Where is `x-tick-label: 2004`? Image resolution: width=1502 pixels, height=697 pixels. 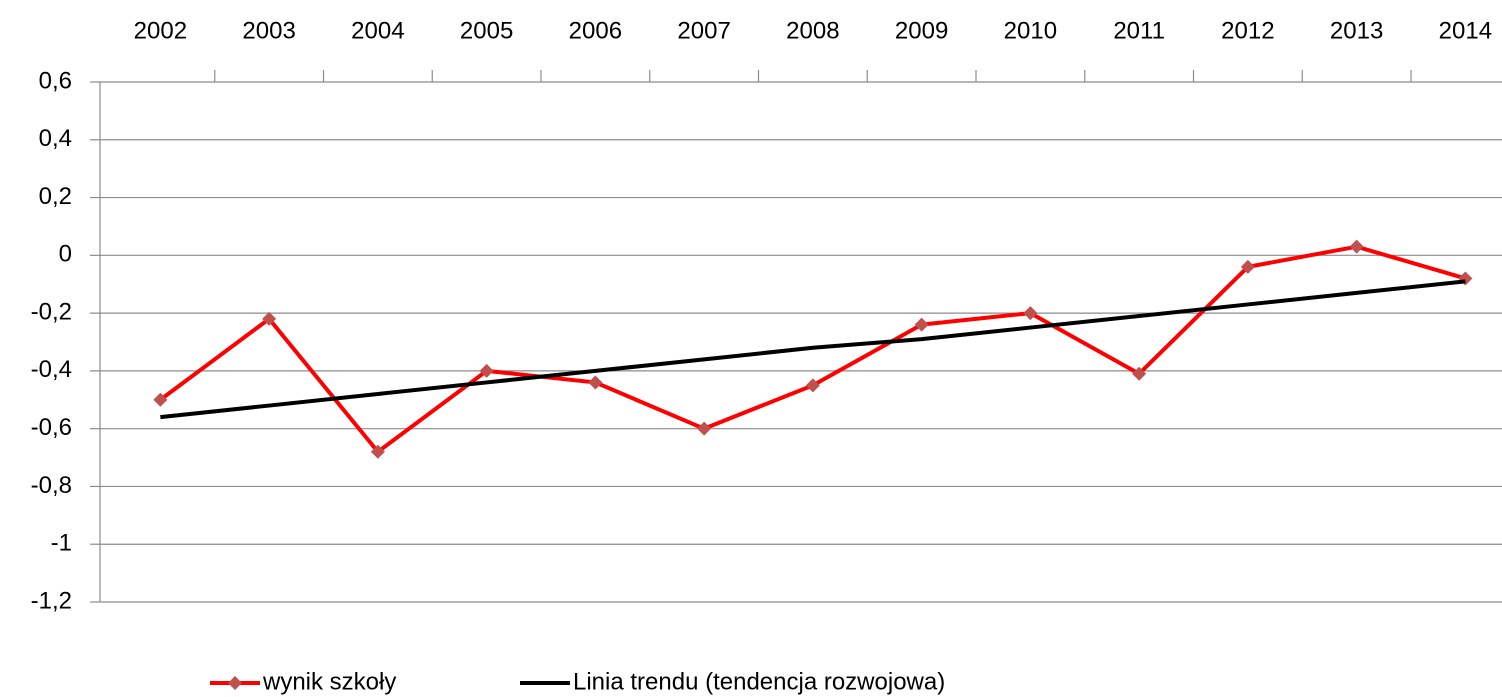 x-tick-label: 2004 is located at coordinates (377, 30).